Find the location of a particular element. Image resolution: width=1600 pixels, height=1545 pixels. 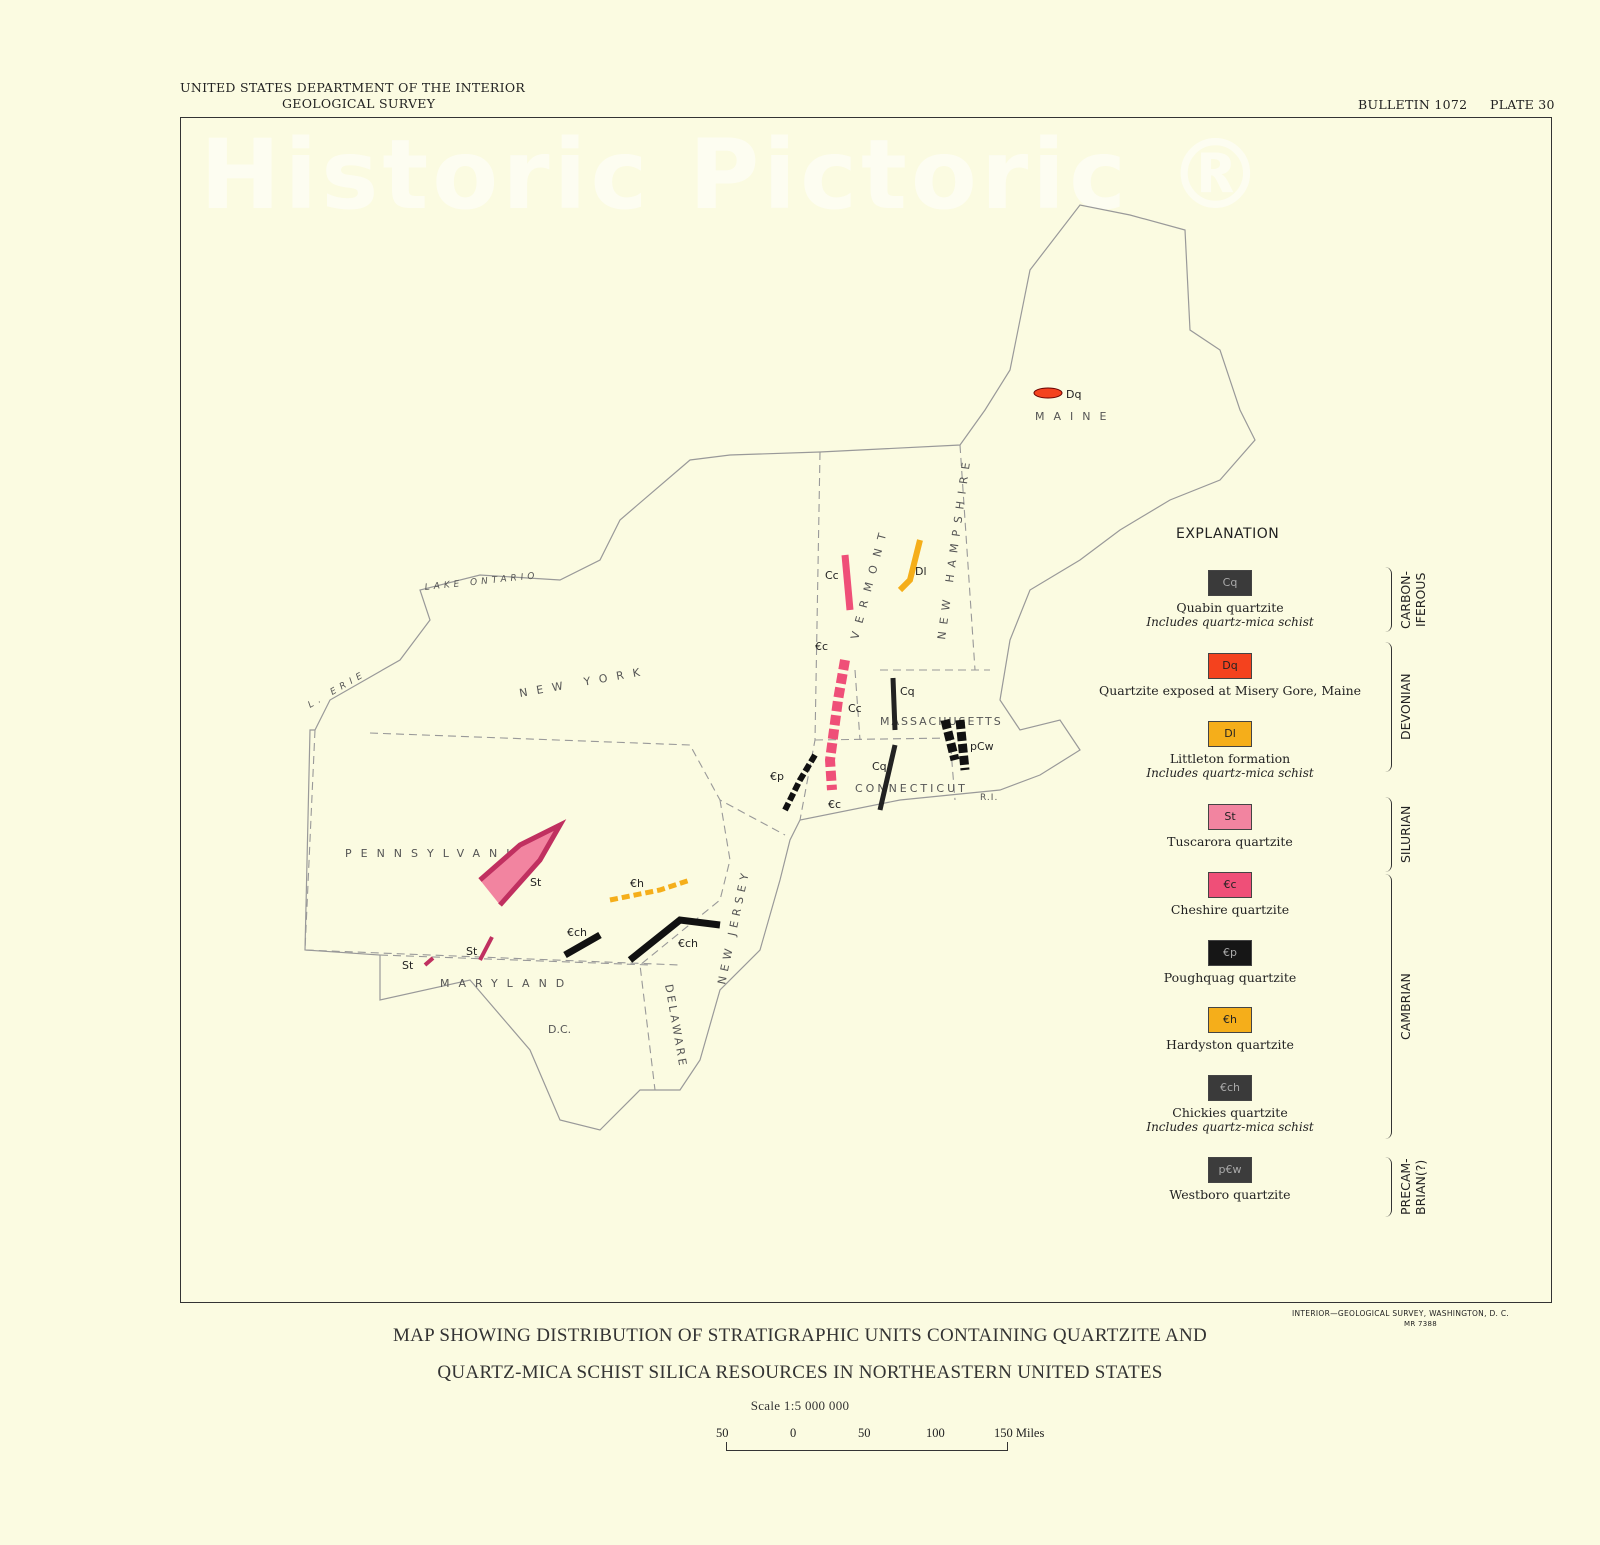

legend-swatch: €ch is located at coordinates (1230, 1088).